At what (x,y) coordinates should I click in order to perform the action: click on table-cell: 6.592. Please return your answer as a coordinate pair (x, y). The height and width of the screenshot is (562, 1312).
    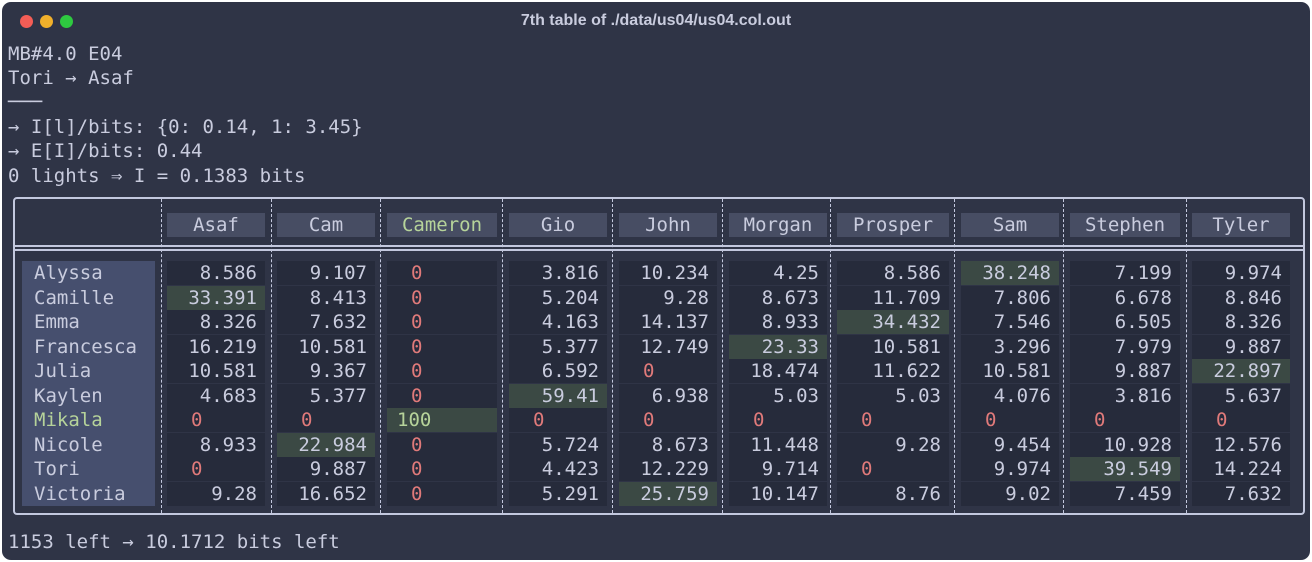
    Looking at the image, I should click on (558, 371).